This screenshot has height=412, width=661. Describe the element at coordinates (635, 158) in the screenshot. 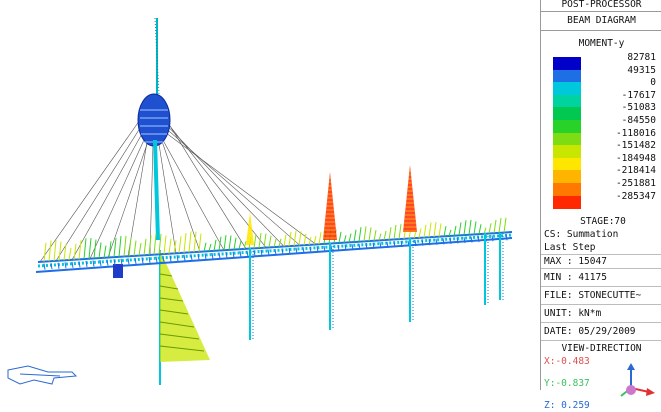

I see `legend-value: -184948` at that location.